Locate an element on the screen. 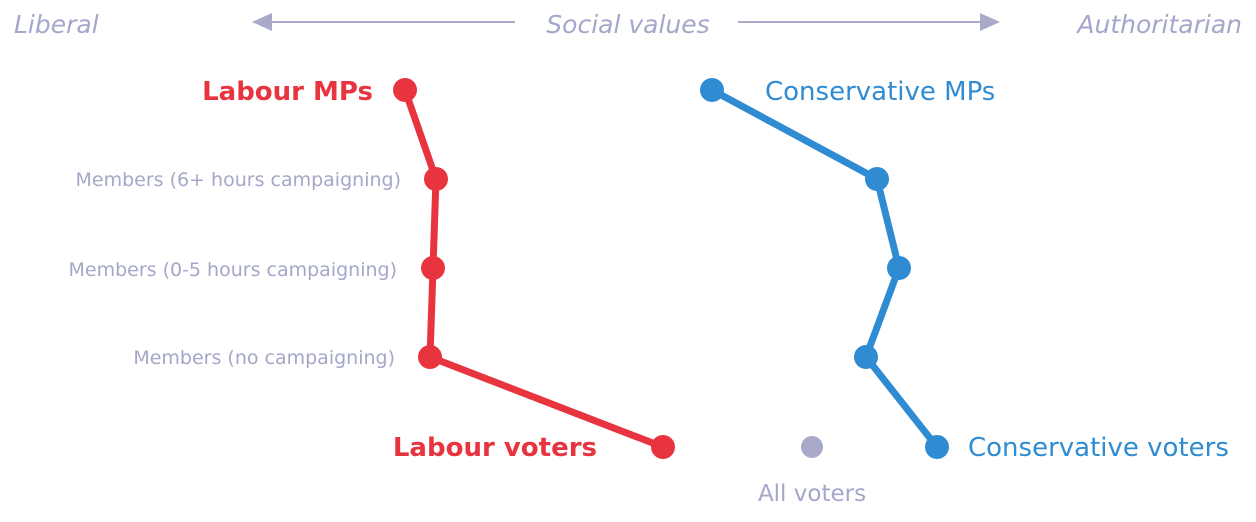 The width and height of the screenshot is (1256, 522). conservative-point-members-6plus-hours is located at coordinates (877, 179).